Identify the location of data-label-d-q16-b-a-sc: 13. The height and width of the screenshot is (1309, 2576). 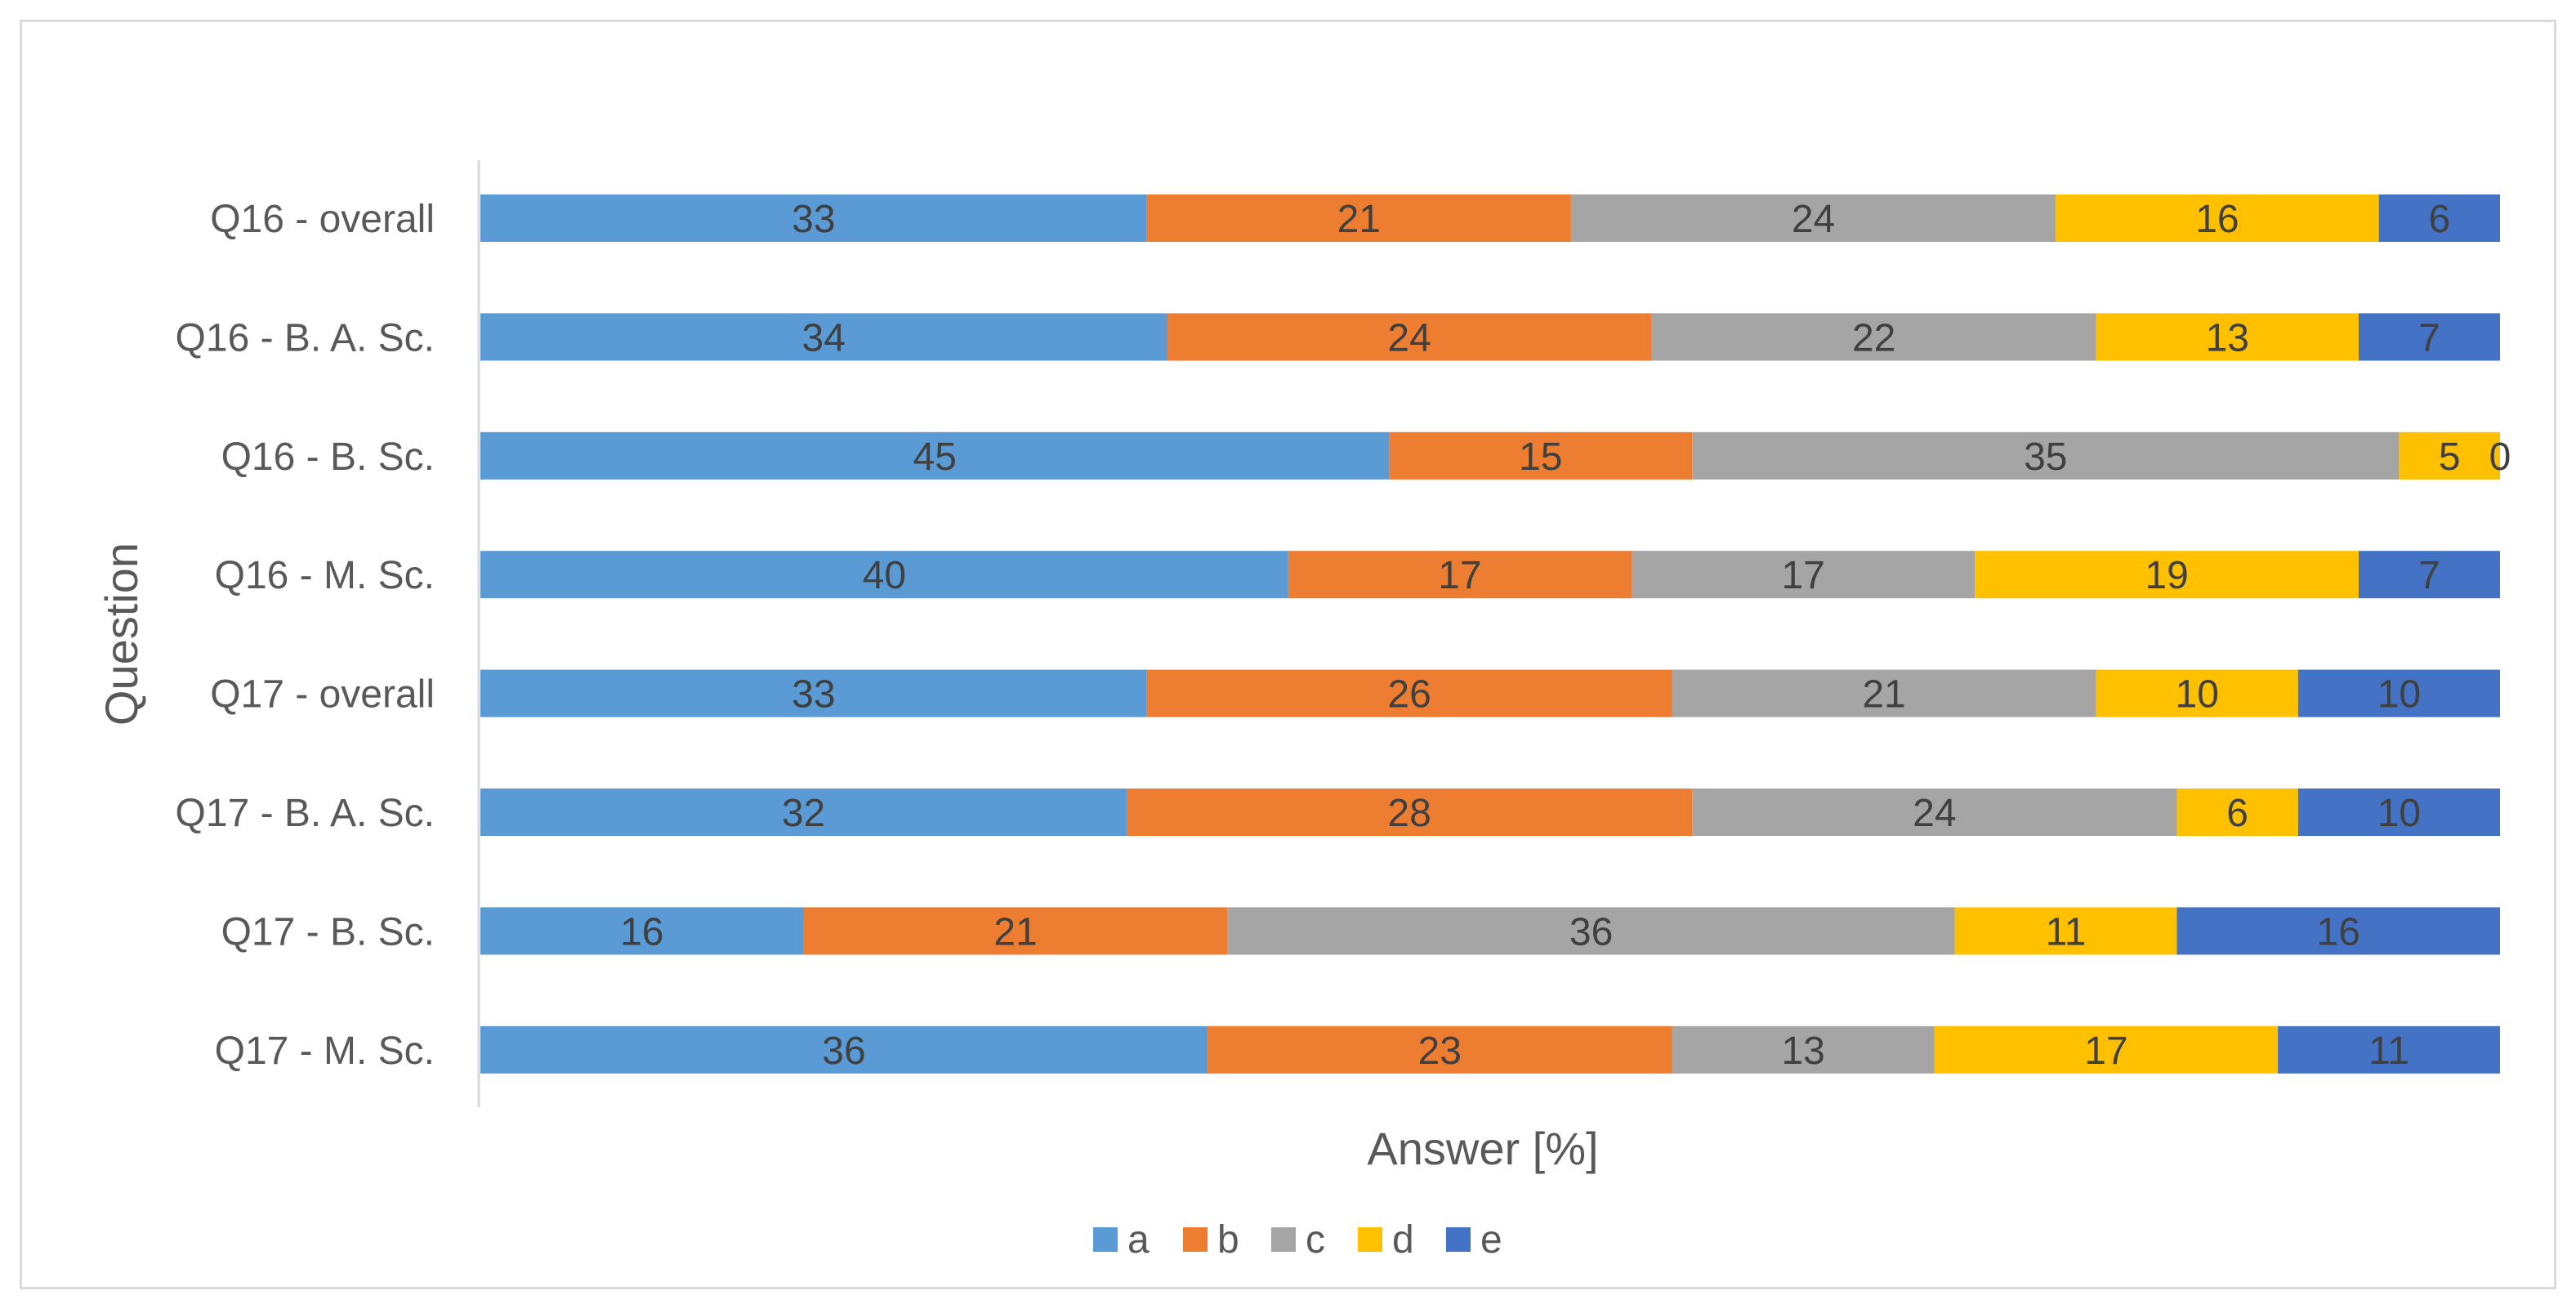
(2228, 338).